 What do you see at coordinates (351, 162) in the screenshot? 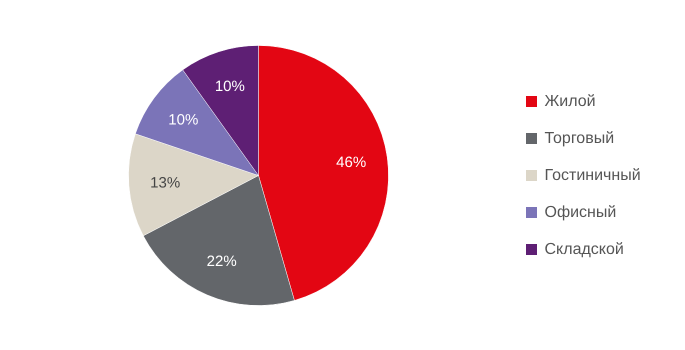
I see `data-label: 46%` at bounding box center [351, 162].